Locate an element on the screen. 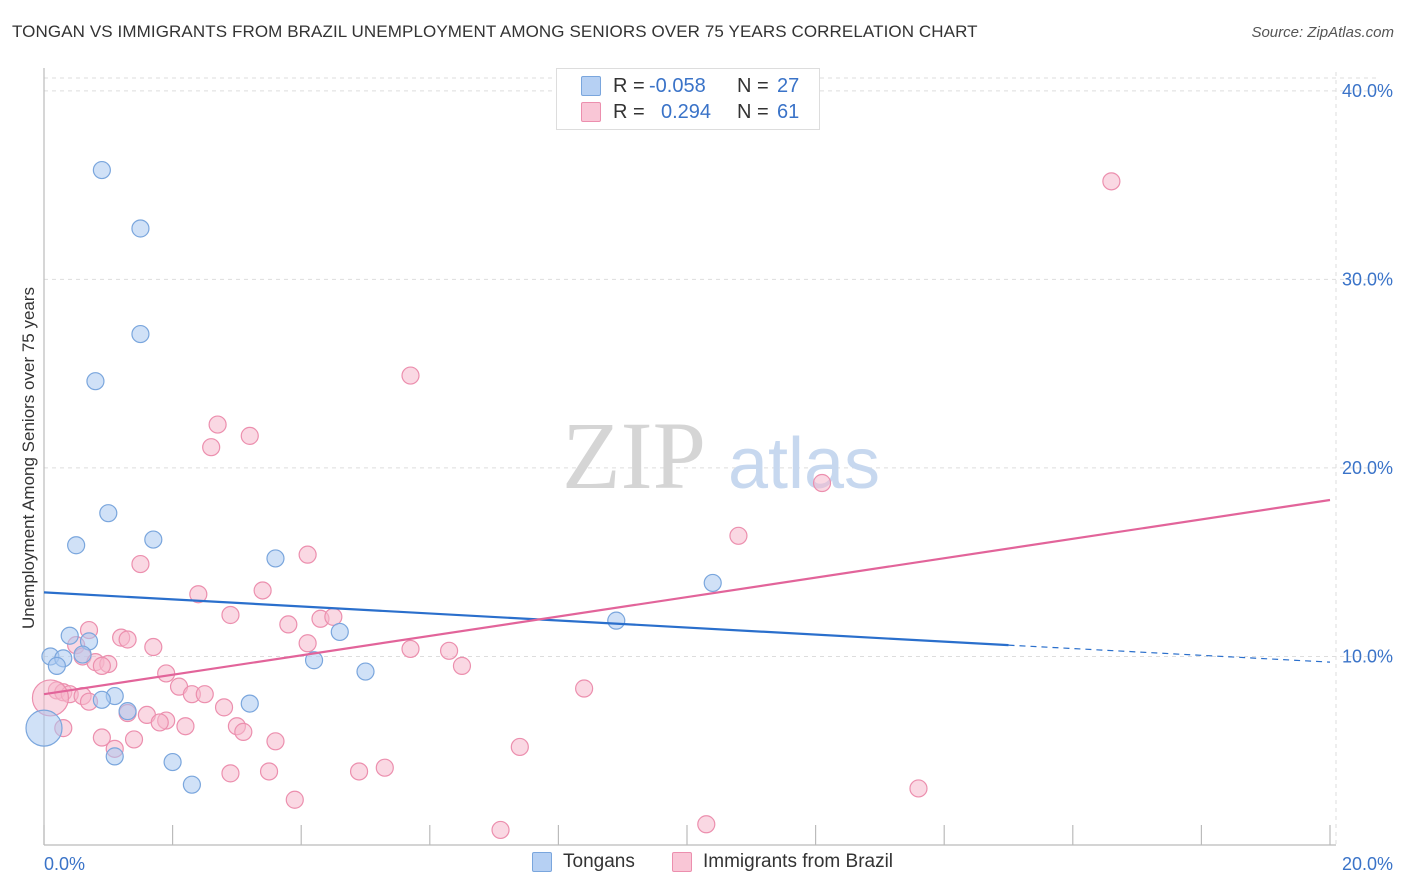  legend-label-brazil: Immigrants from Brazil is located at coordinates (798, 861).